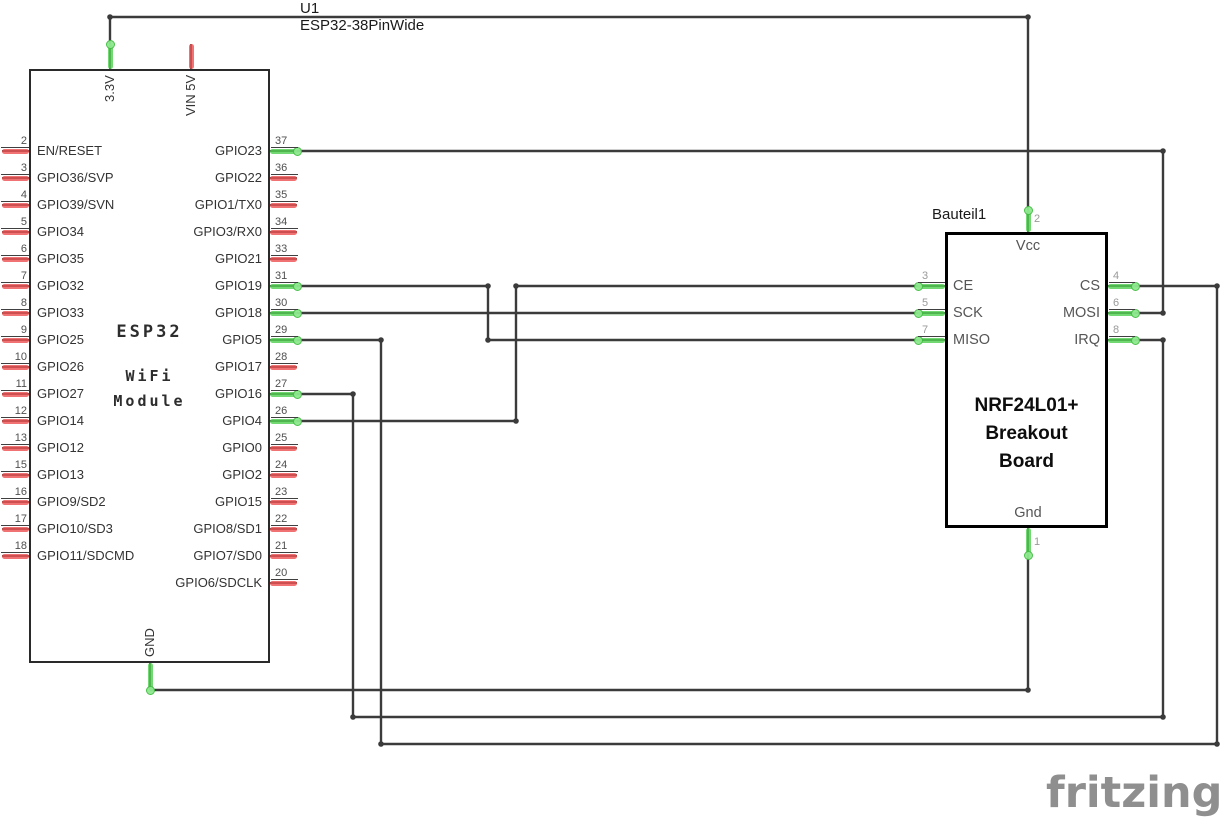 Image resolution: width=1222 pixels, height=820 pixels. What do you see at coordinates (283, 259) in the screenshot?
I see `pin-esp32-gpio21` at bounding box center [283, 259].